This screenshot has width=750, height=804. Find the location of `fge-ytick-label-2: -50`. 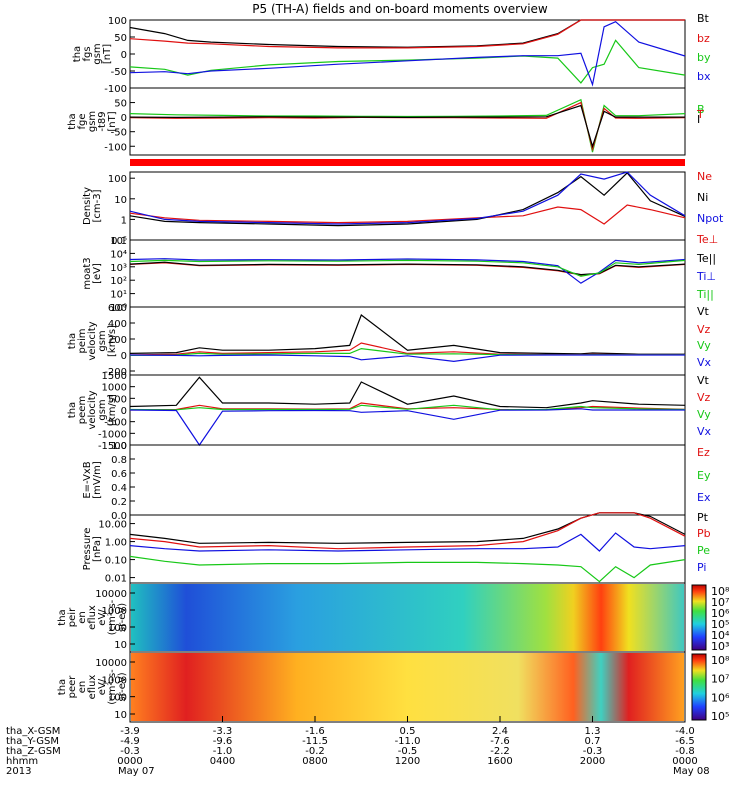

fge-ytick-label-2: -50 is located at coordinates (119, 133).